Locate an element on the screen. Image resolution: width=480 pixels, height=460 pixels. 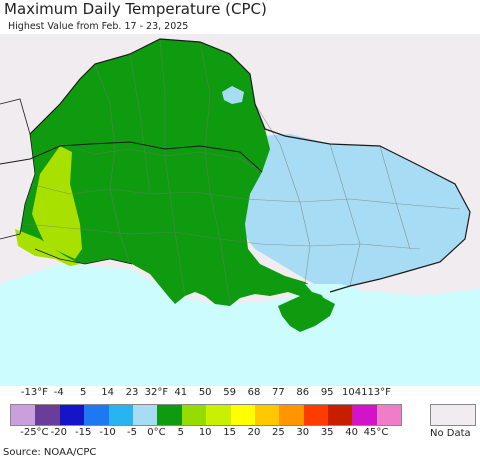
map-title: Maximum Daily Temperature (CPC) is located at coordinates (135, 9).